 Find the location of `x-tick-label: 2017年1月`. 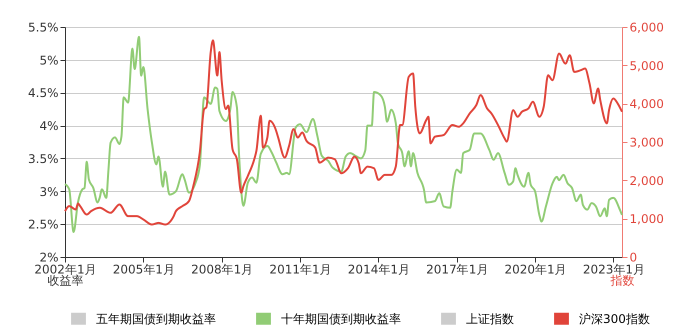

x-tick-label: 2017年1月 is located at coordinates (457, 269).